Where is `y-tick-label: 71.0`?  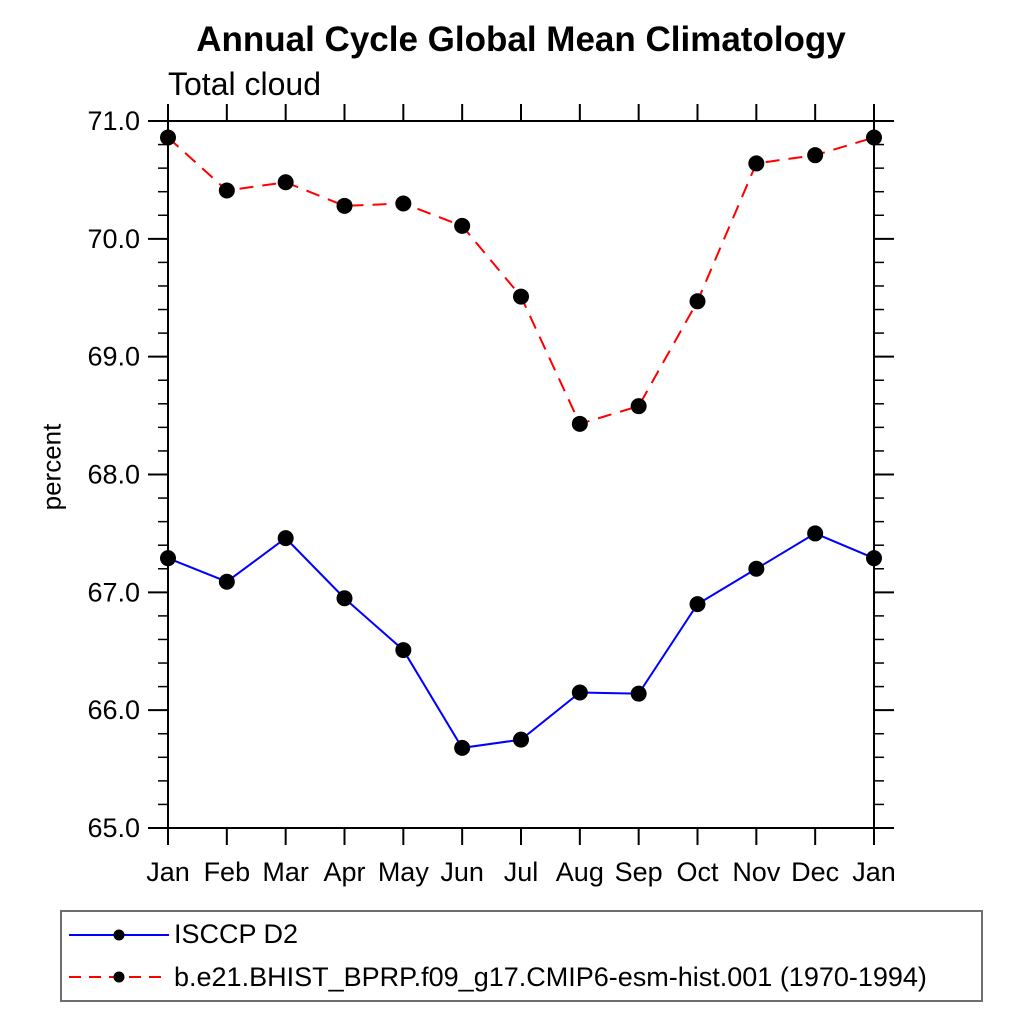
y-tick-label: 71.0 is located at coordinates (113, 121).